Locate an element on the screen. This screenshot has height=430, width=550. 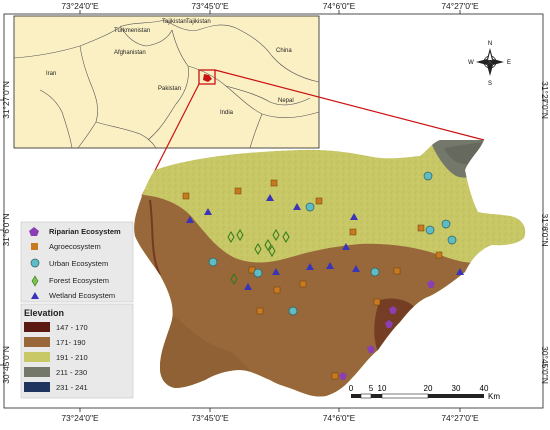
coord-top-3: 74°6'0"E is located at coordinates (339, 6).